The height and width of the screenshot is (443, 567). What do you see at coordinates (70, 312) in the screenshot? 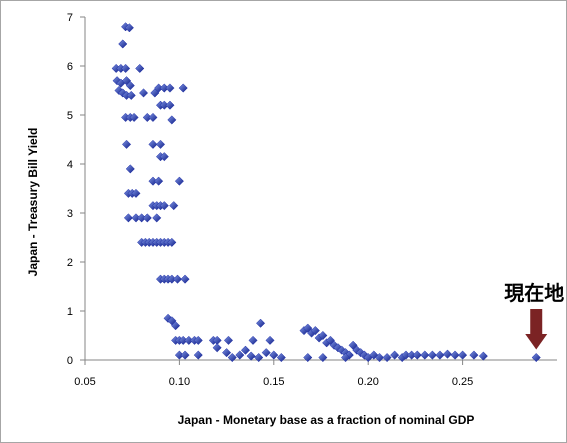
I see `y-tick-label: 1` at bounding box center [70, 312].